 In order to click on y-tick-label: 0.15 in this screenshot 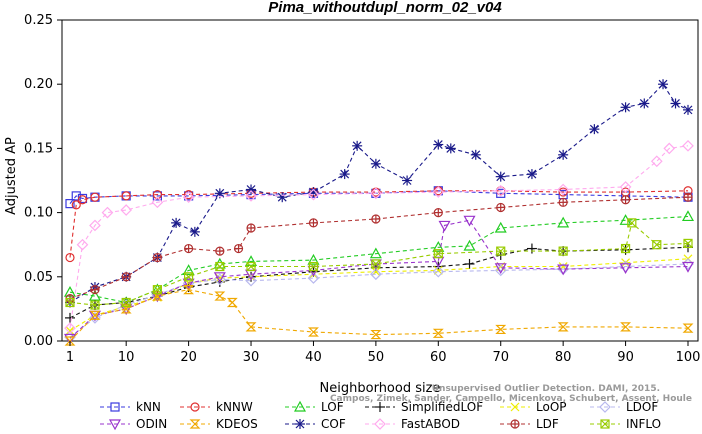, I will do `click(38, 148)`.